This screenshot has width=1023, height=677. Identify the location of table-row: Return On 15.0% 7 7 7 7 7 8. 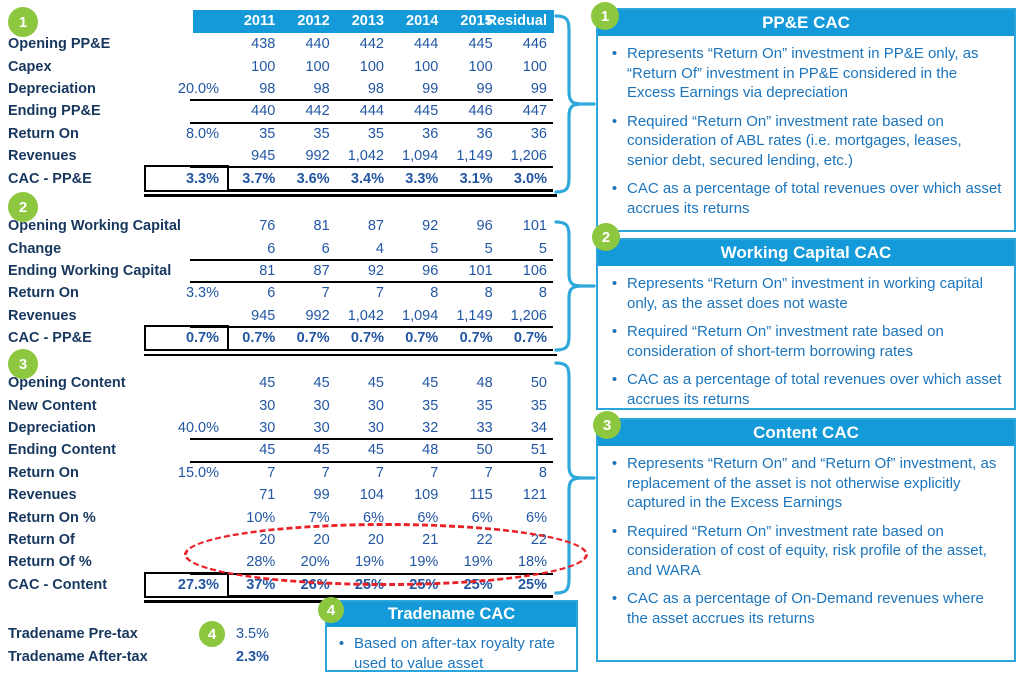
(282, 473).